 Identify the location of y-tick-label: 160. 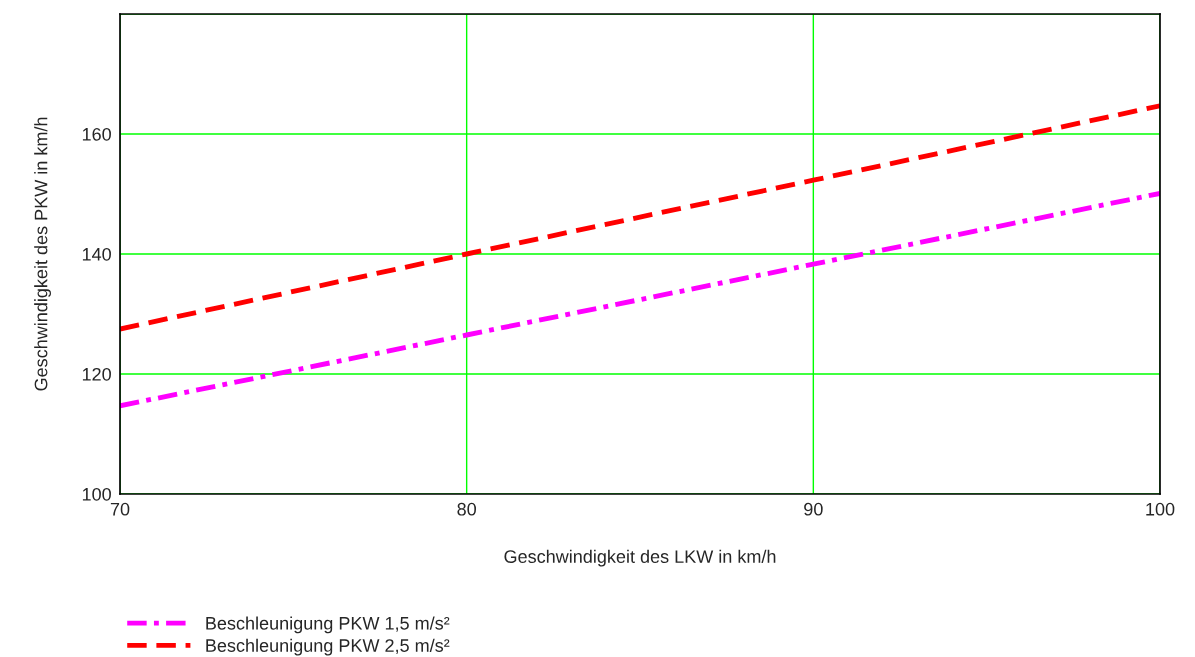
(96, 134).